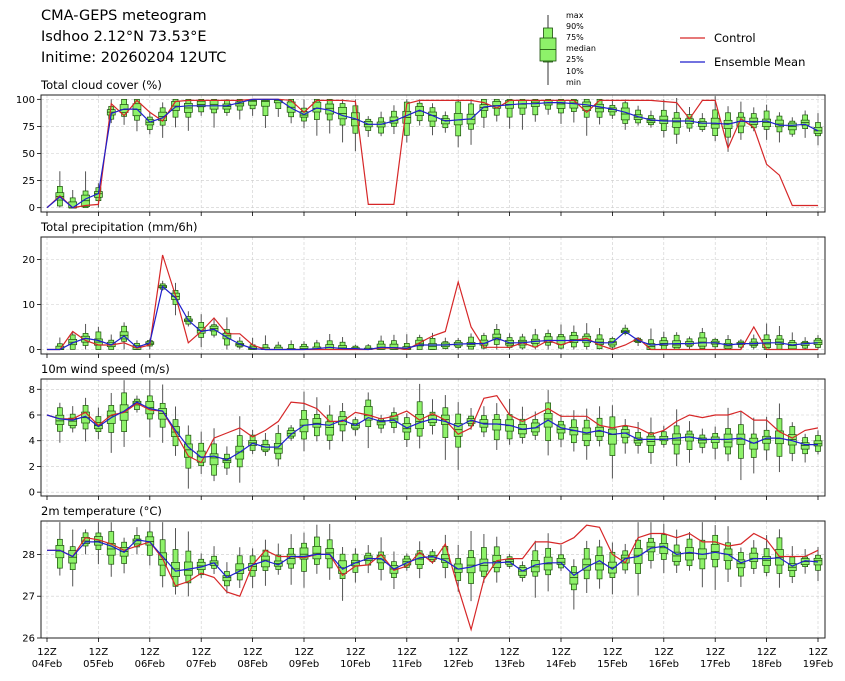 The height and width of the screenshot is (681, 845). What do you see at coordinates (458, 664) in the screenshot?
I see `x-tick-label-date: 12Feb` at bounding box center [458, 664].